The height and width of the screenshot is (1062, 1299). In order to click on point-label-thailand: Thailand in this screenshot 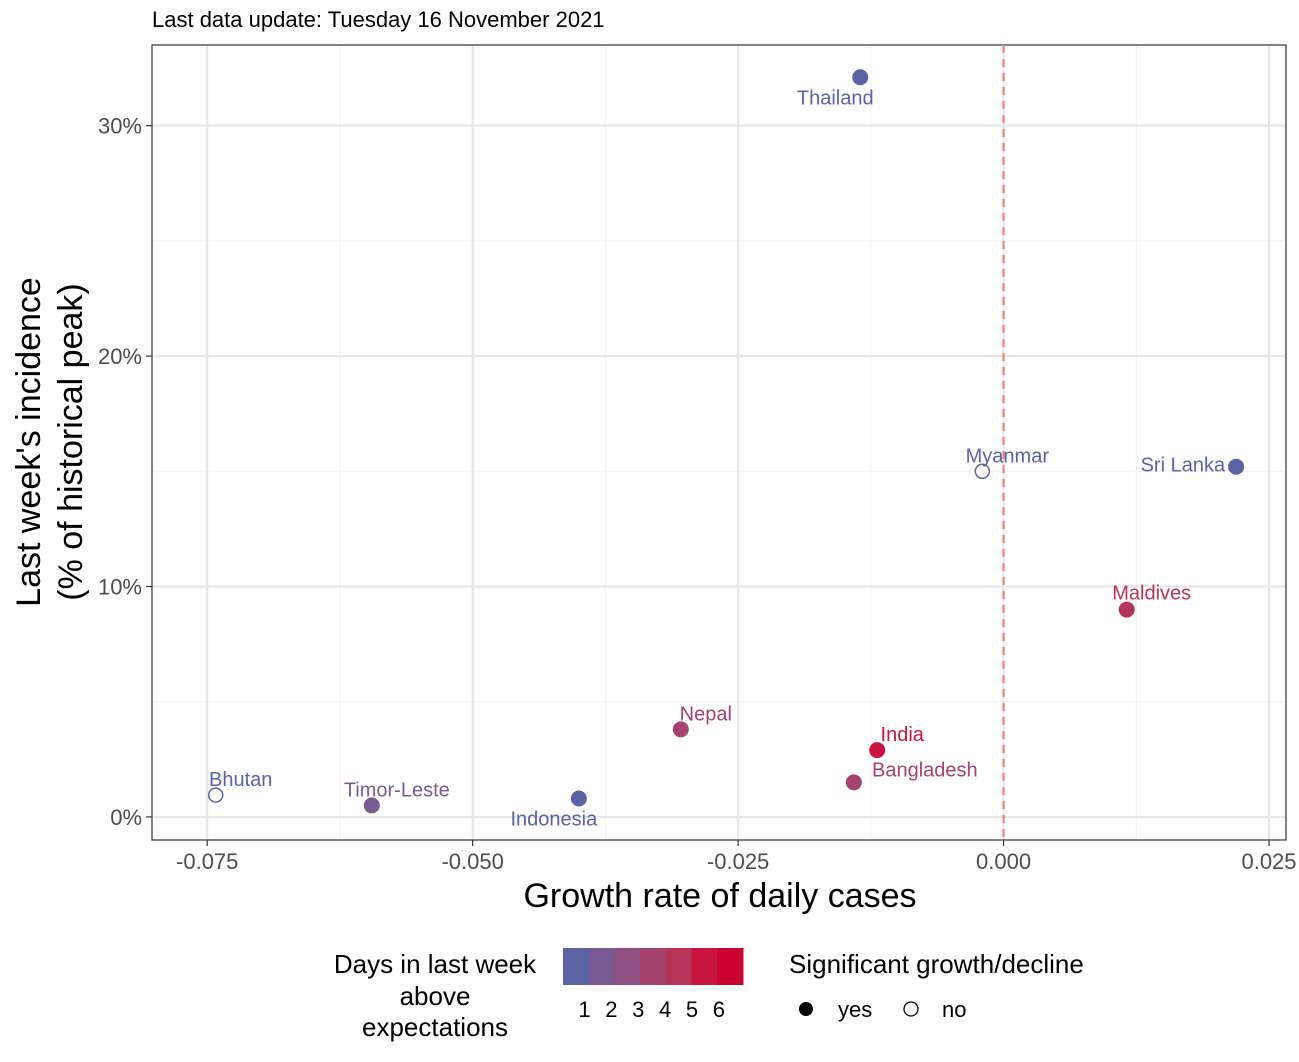, I will do `click(835, 98)`.